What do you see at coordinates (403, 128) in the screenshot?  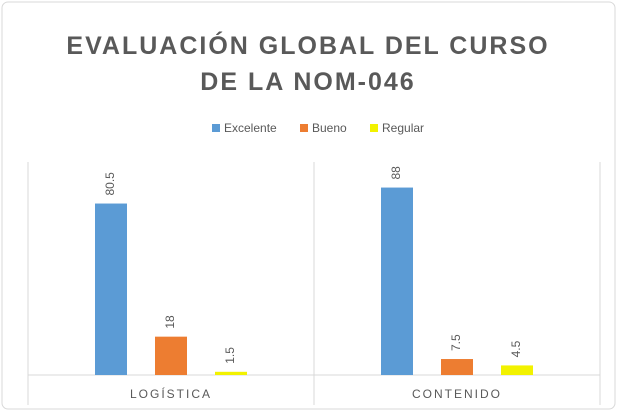 I see `legend-label: Regular` at bounding box center [403, 128].